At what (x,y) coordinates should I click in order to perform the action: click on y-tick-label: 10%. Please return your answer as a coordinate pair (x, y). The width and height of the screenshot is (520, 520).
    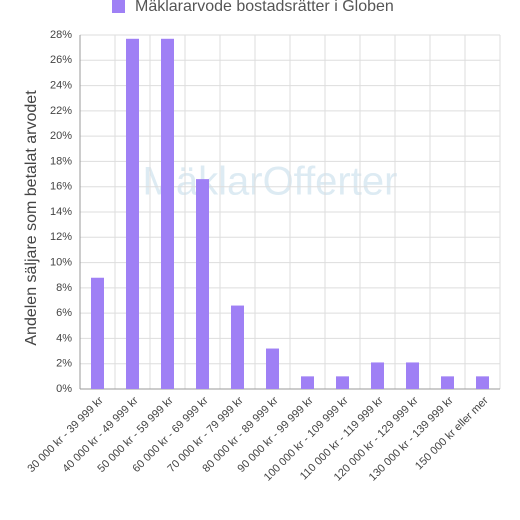
    Looking at the image, I should click on (61, 262).